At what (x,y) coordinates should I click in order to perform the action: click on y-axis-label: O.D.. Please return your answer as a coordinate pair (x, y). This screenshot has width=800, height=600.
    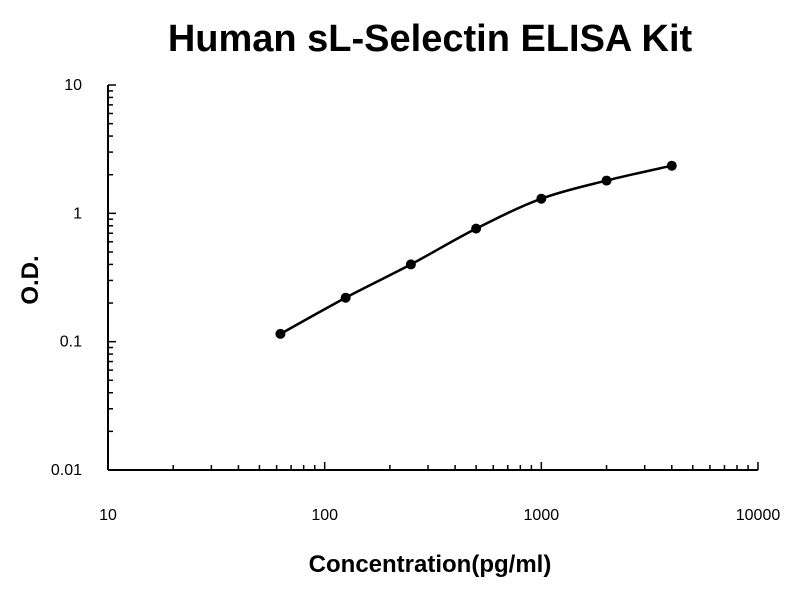
    Looking at the image, I should click on (30, 279).